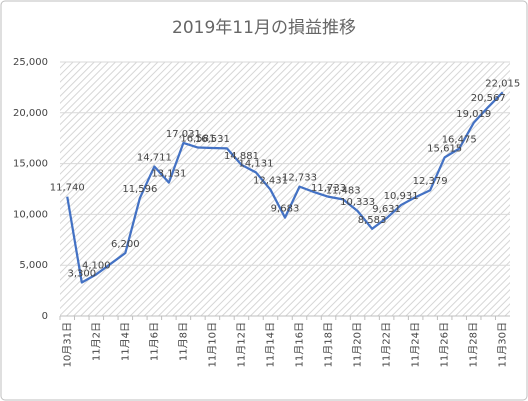  Describe the element at coordinates (168, 174) in the screenshot. I see `data-label: 13,131` at that location.